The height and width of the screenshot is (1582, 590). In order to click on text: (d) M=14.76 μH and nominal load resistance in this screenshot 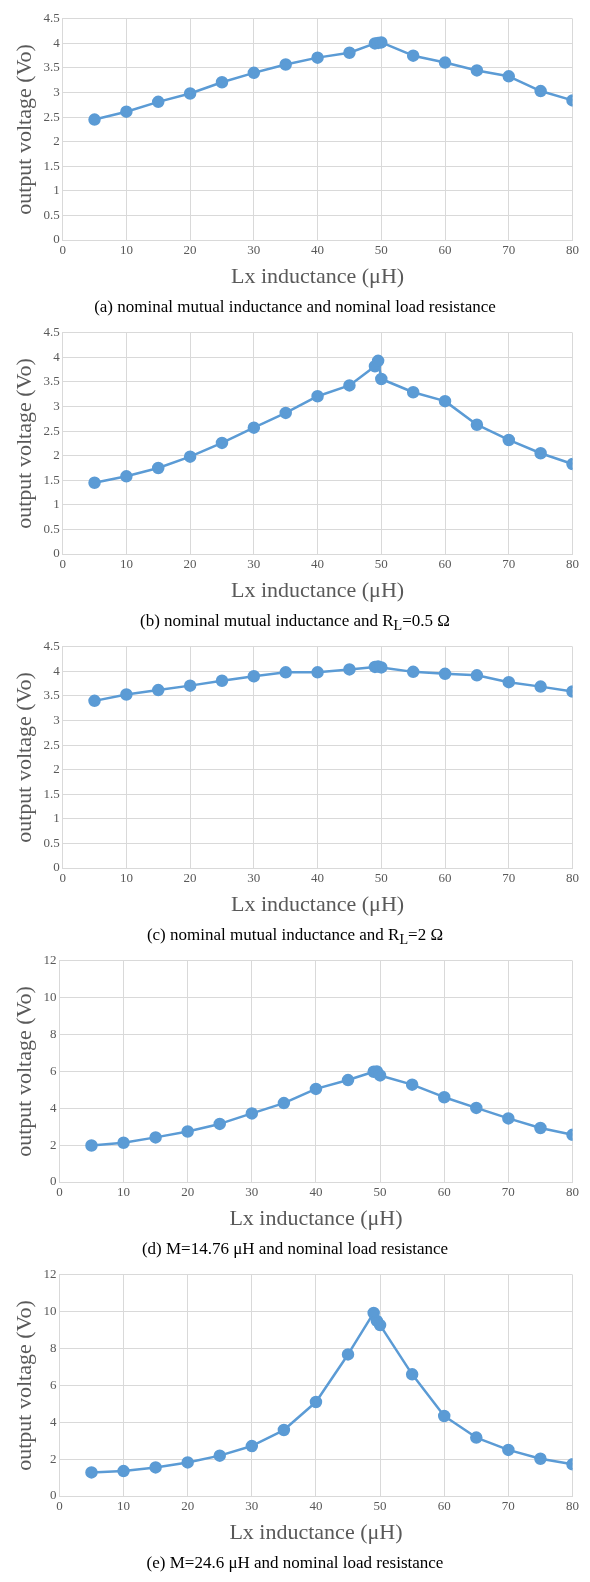, I will do `click(295, 1249)`.